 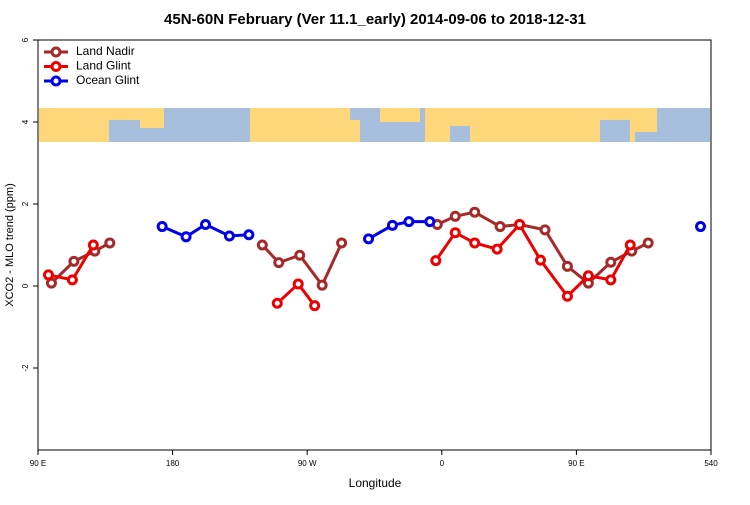 What do you see at coordinates (10, 244) in the screenshot?
I see `y-axis-label: XCO2 - MLO trend (ppm)` at bounding box center [10, 244].